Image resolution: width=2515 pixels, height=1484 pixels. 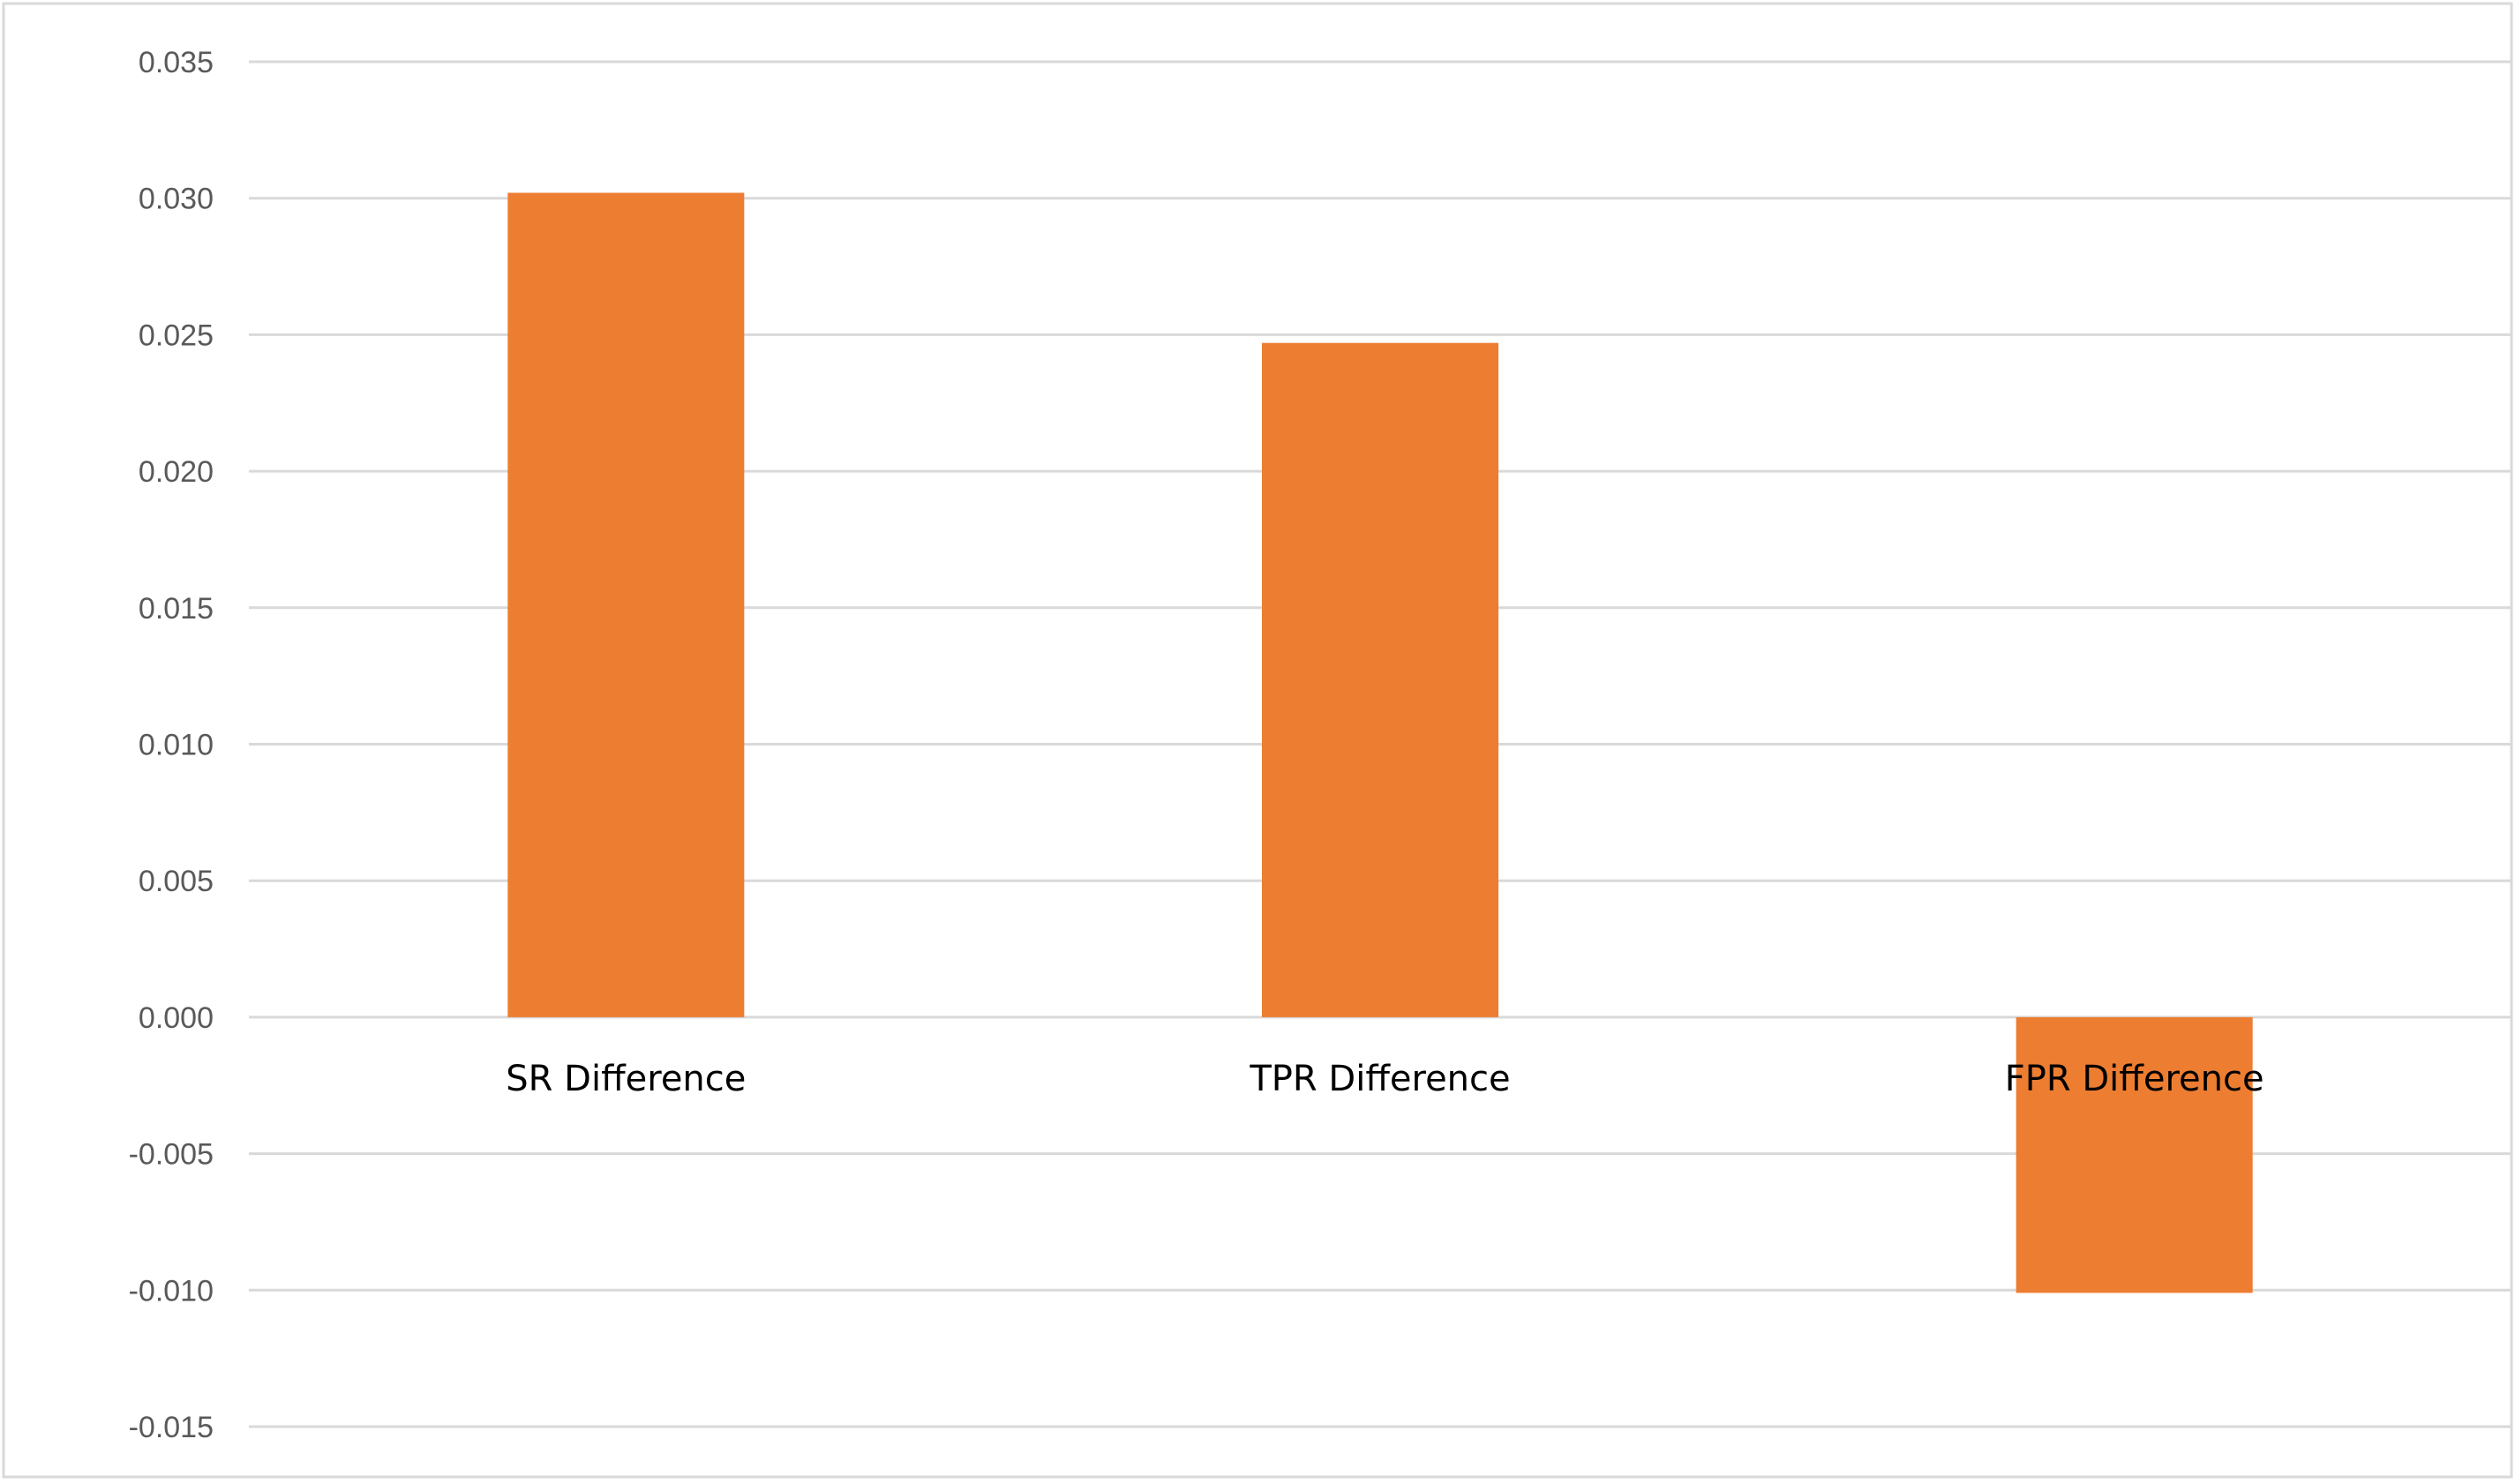 I want to click on y-tick-label: -0.015, so click(x=171, y=1427).